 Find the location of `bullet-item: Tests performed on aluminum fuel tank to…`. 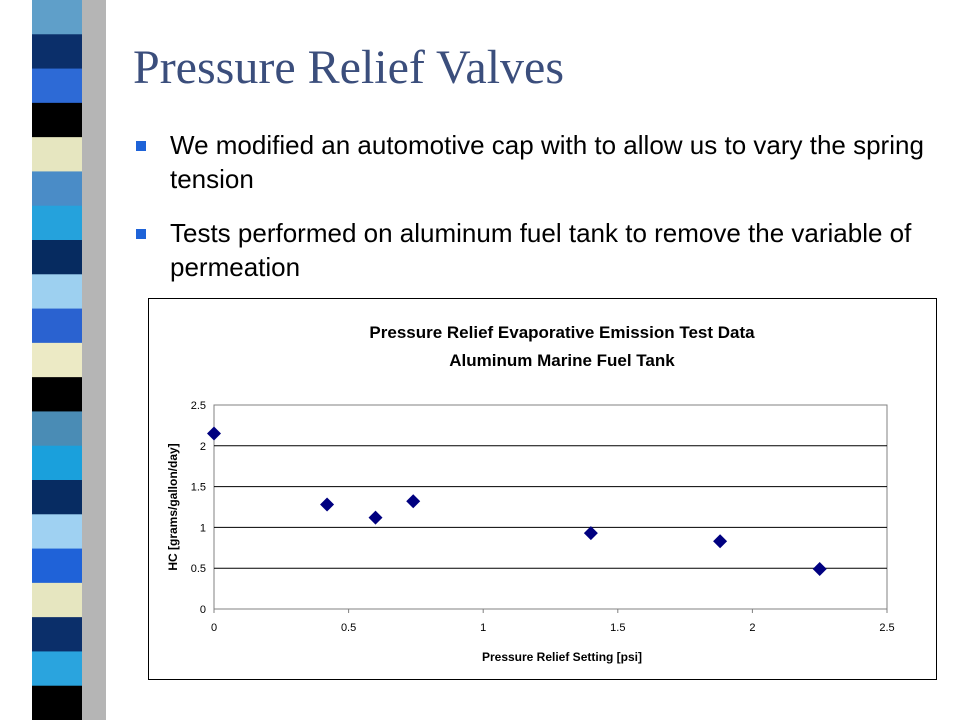

bullet-item: Tests performed on aluminum fuel tank to… is located at coordinates (536, 250).